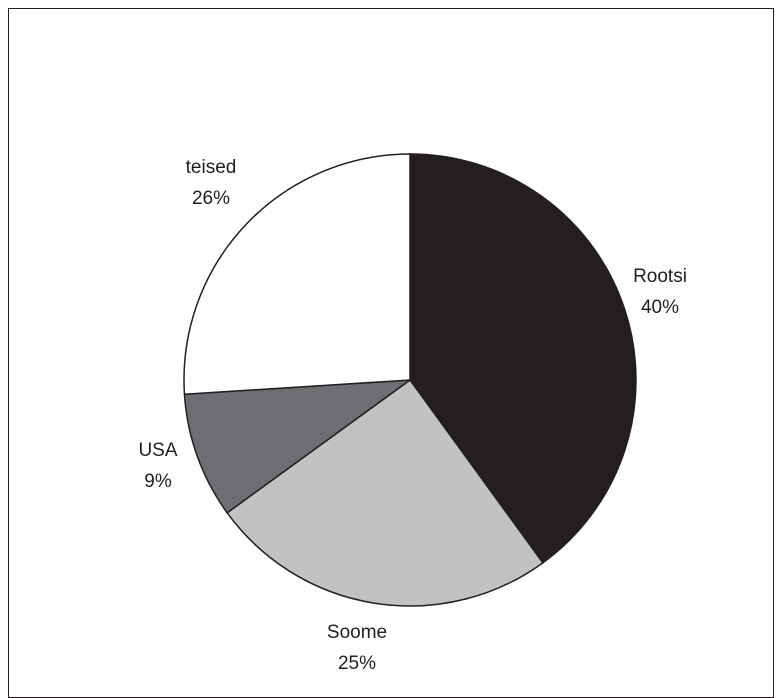 The width and height of the screenshot is (779, 698). What do you see at coordinates (660, 276) in the screenshot?
I see `slice-label-rootsi: Rootsi` at bounding box center [660, 276].